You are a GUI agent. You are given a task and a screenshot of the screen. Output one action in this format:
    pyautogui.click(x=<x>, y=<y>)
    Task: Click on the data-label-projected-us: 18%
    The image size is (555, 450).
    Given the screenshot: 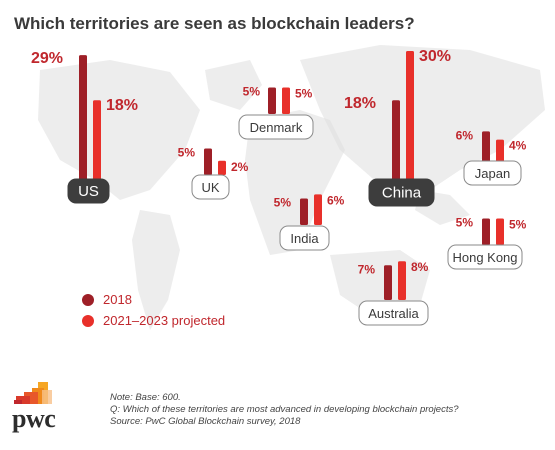 What is the action you would take?
    pyautogui.click(x=122, y=105)
    